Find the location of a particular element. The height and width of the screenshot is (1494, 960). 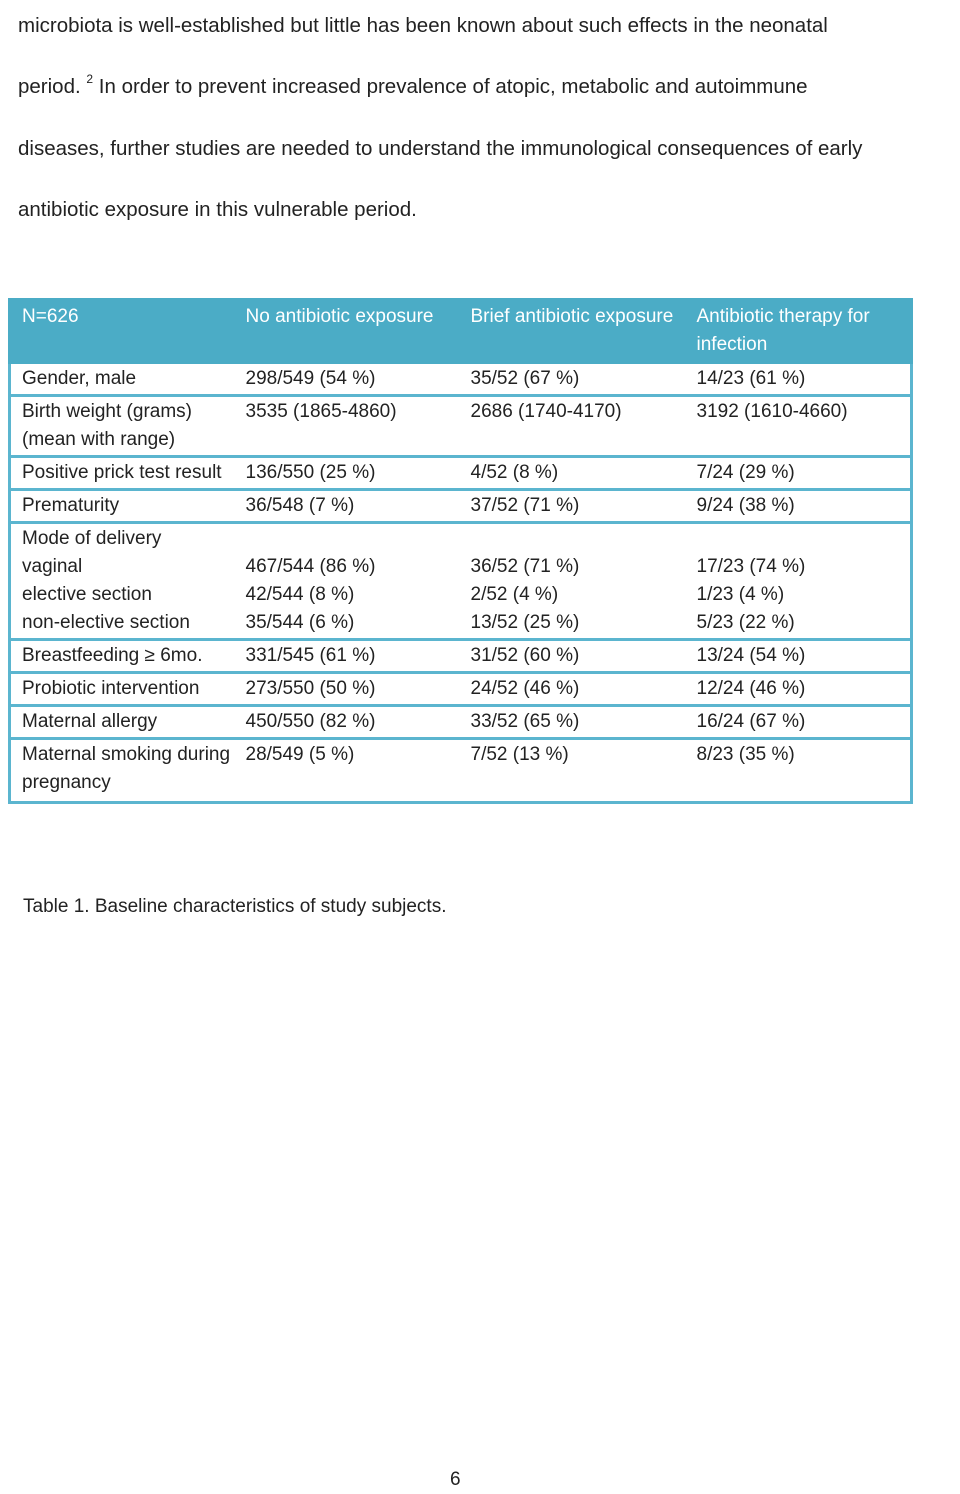

table-cell: 36/52 (71 %) 2/52 (4 %) 13/52 (25 %) is located at coordinates (572, 580).